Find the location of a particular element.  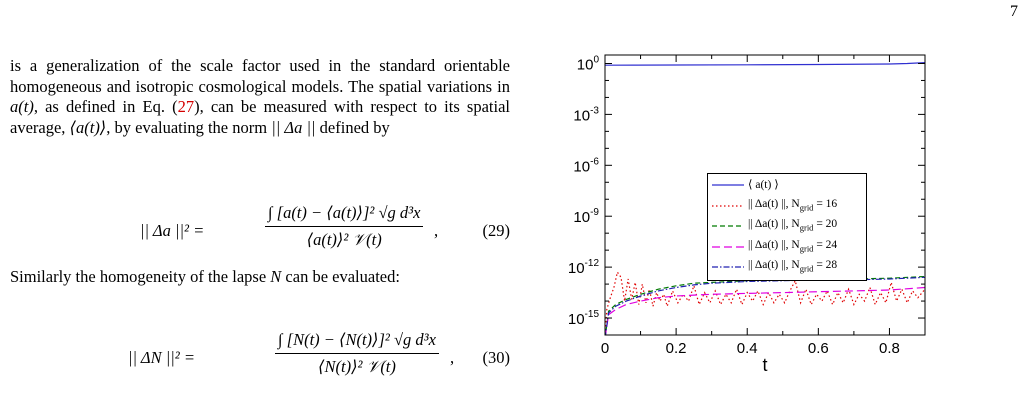

equation-30-numerator: ∫ [N(t) − ⟨N(t)⟩]² √g d³x is located at coordinates (357, 342).